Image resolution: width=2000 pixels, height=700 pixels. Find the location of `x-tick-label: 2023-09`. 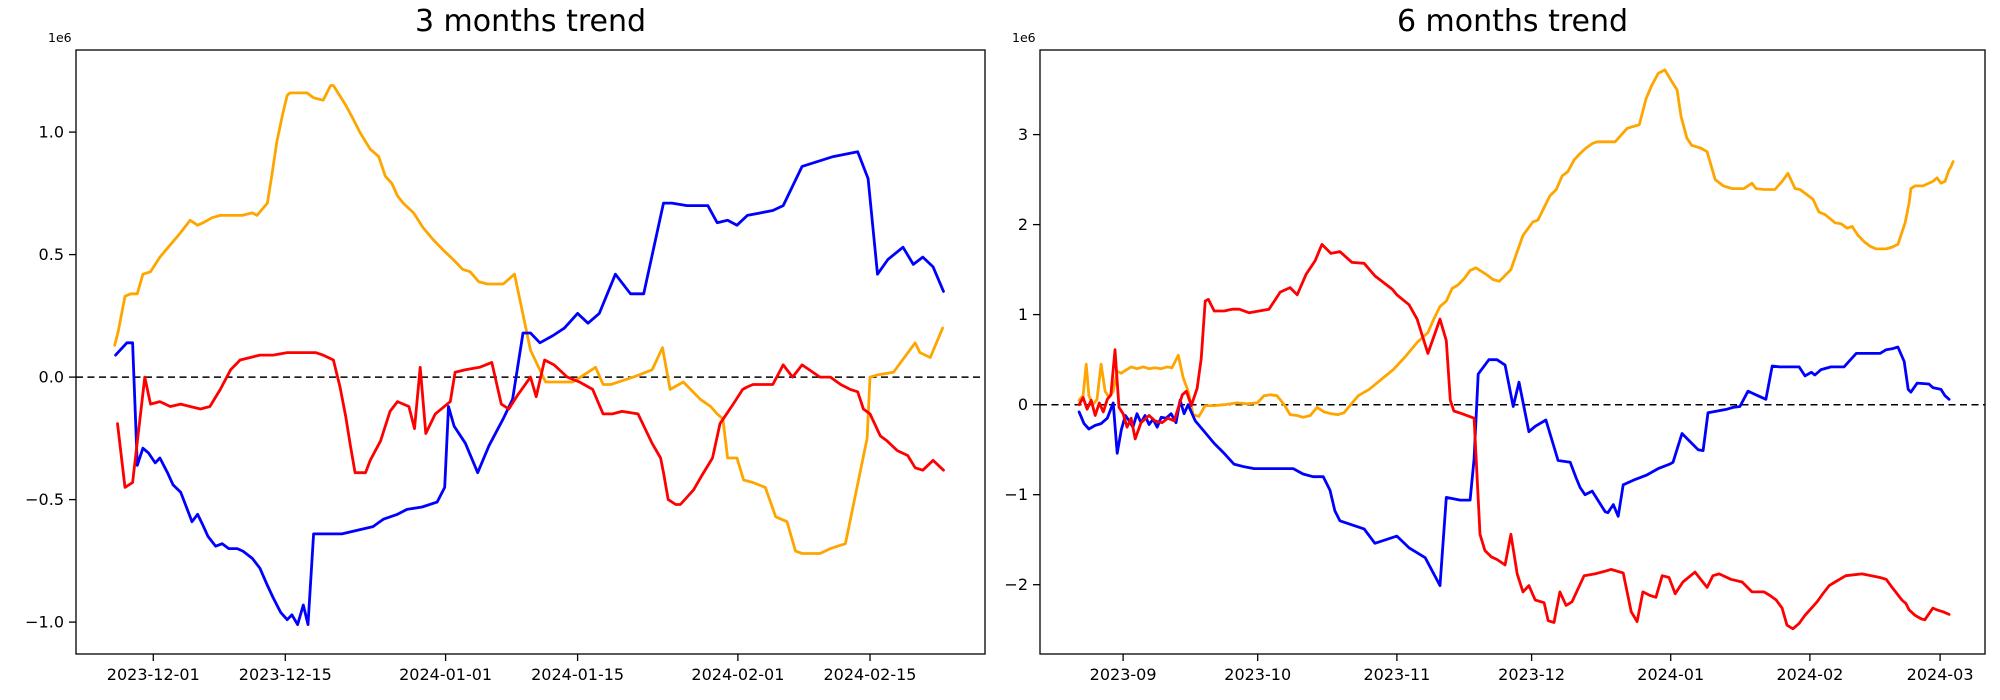

x-tick-label: 2023-09 is located at coordinates (1123, 674).